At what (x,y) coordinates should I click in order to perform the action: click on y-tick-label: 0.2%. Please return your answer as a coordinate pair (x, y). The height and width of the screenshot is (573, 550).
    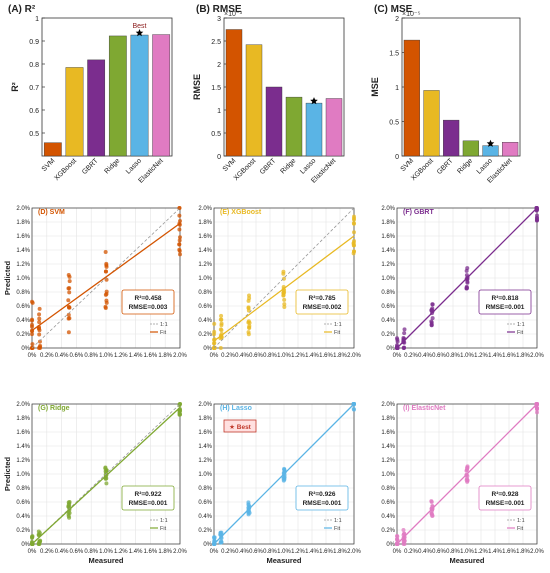
    Looking at the image, I should click on (388, 335).